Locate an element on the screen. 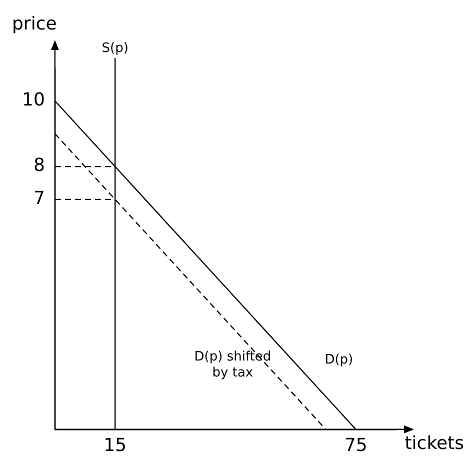 This screenshot has height=475, width=474. series-label: D(p) shifted by tax is located at coordinates (233, 364).